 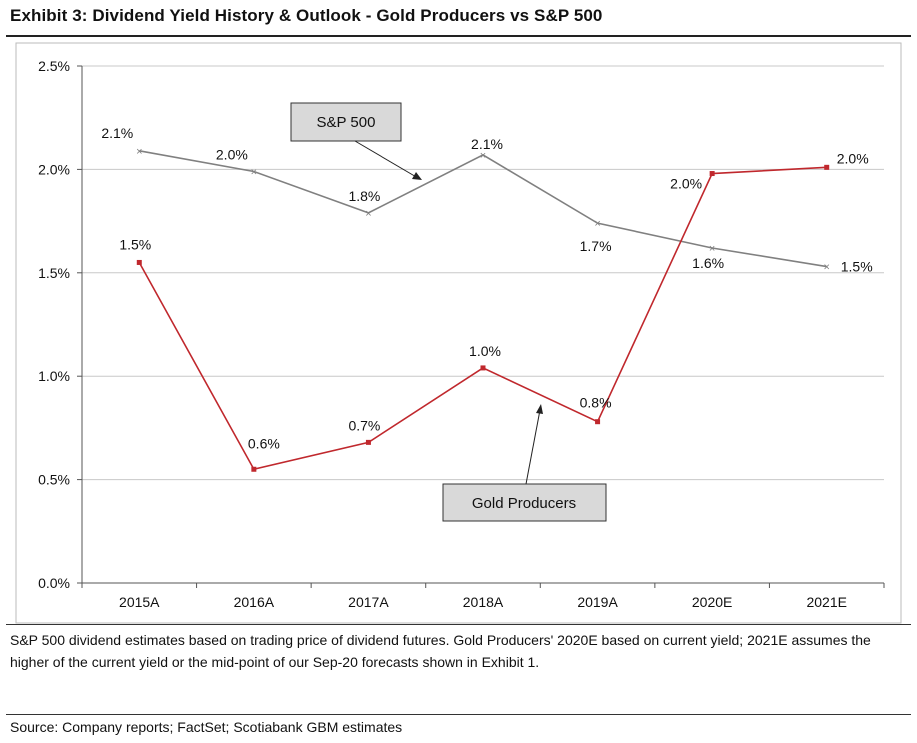 I want to click on data-label: 0.7%, so click(x=364, y=425).